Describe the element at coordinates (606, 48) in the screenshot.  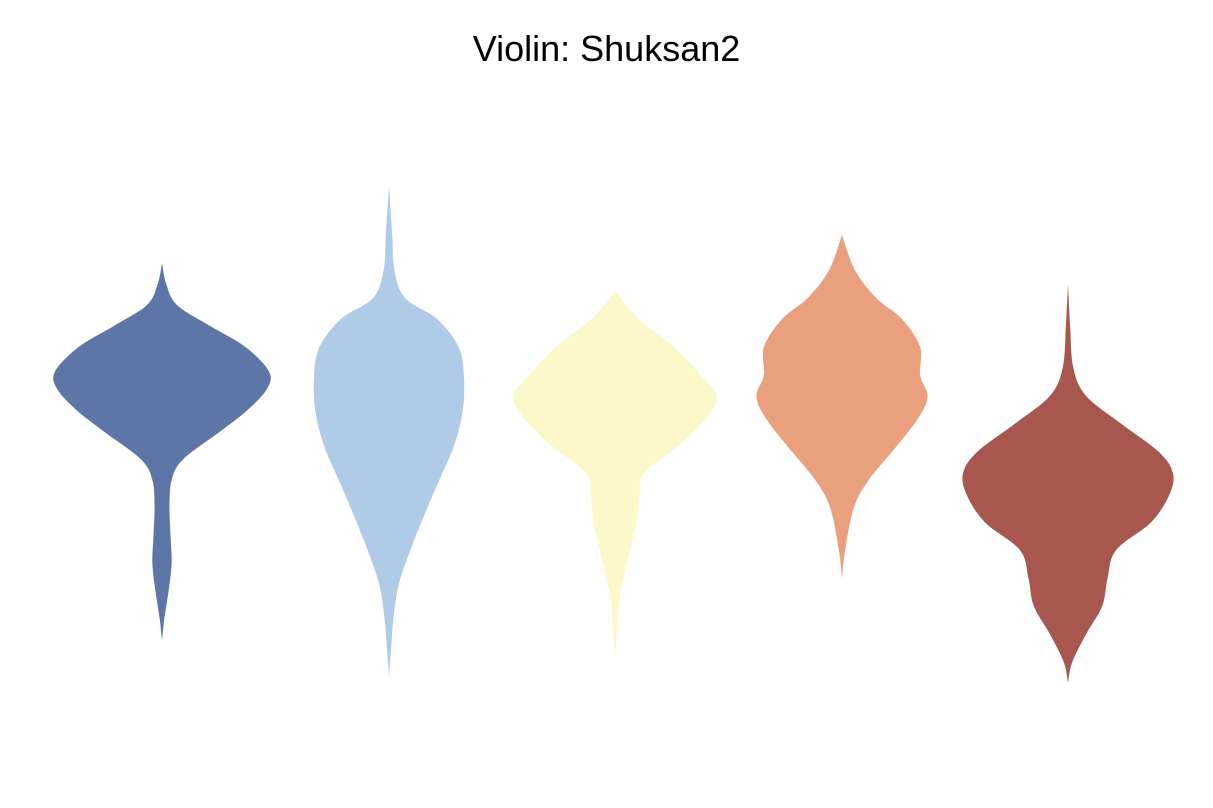
I see `chart-title: Violin: Shuksan2` at that location.